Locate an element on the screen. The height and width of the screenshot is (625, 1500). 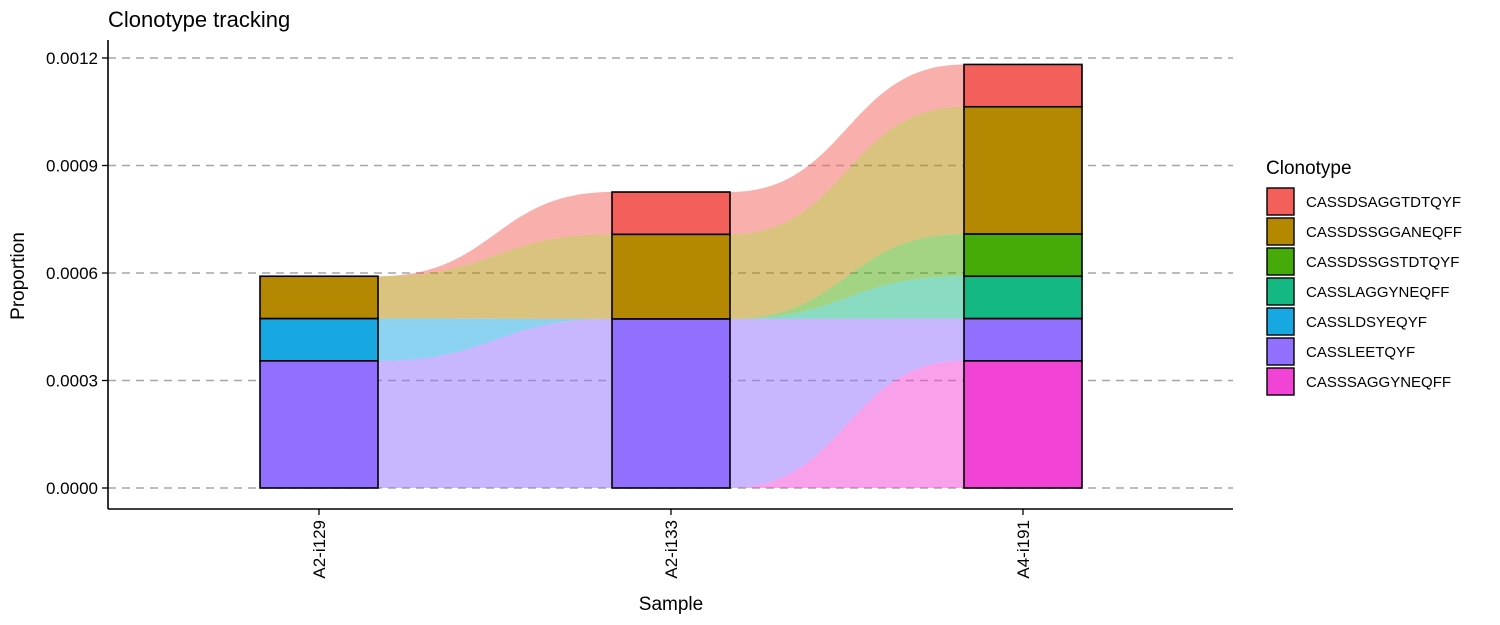
y-tick-label: 0.0012 is located at coordinates (72, 58).